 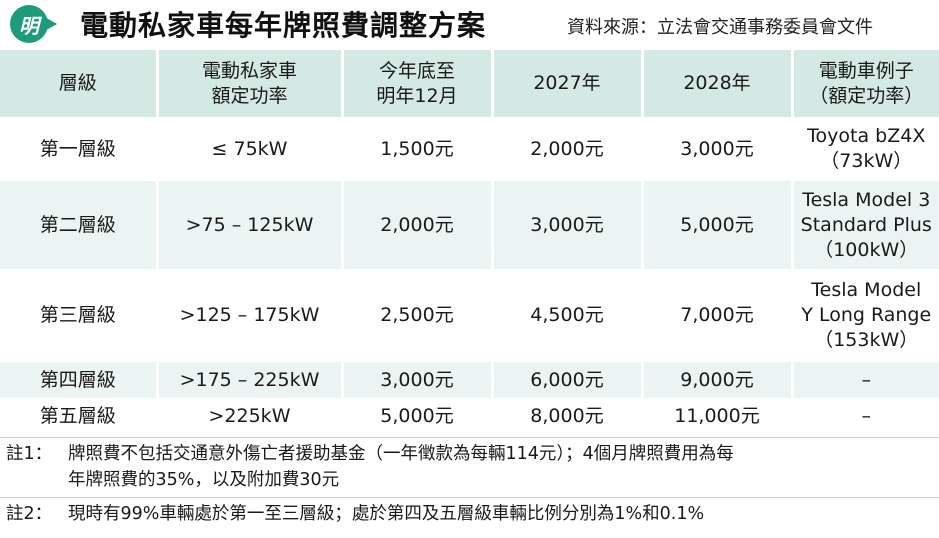 I want to click on example-line: Toyota bZ4X, so click(x=866, y=136).